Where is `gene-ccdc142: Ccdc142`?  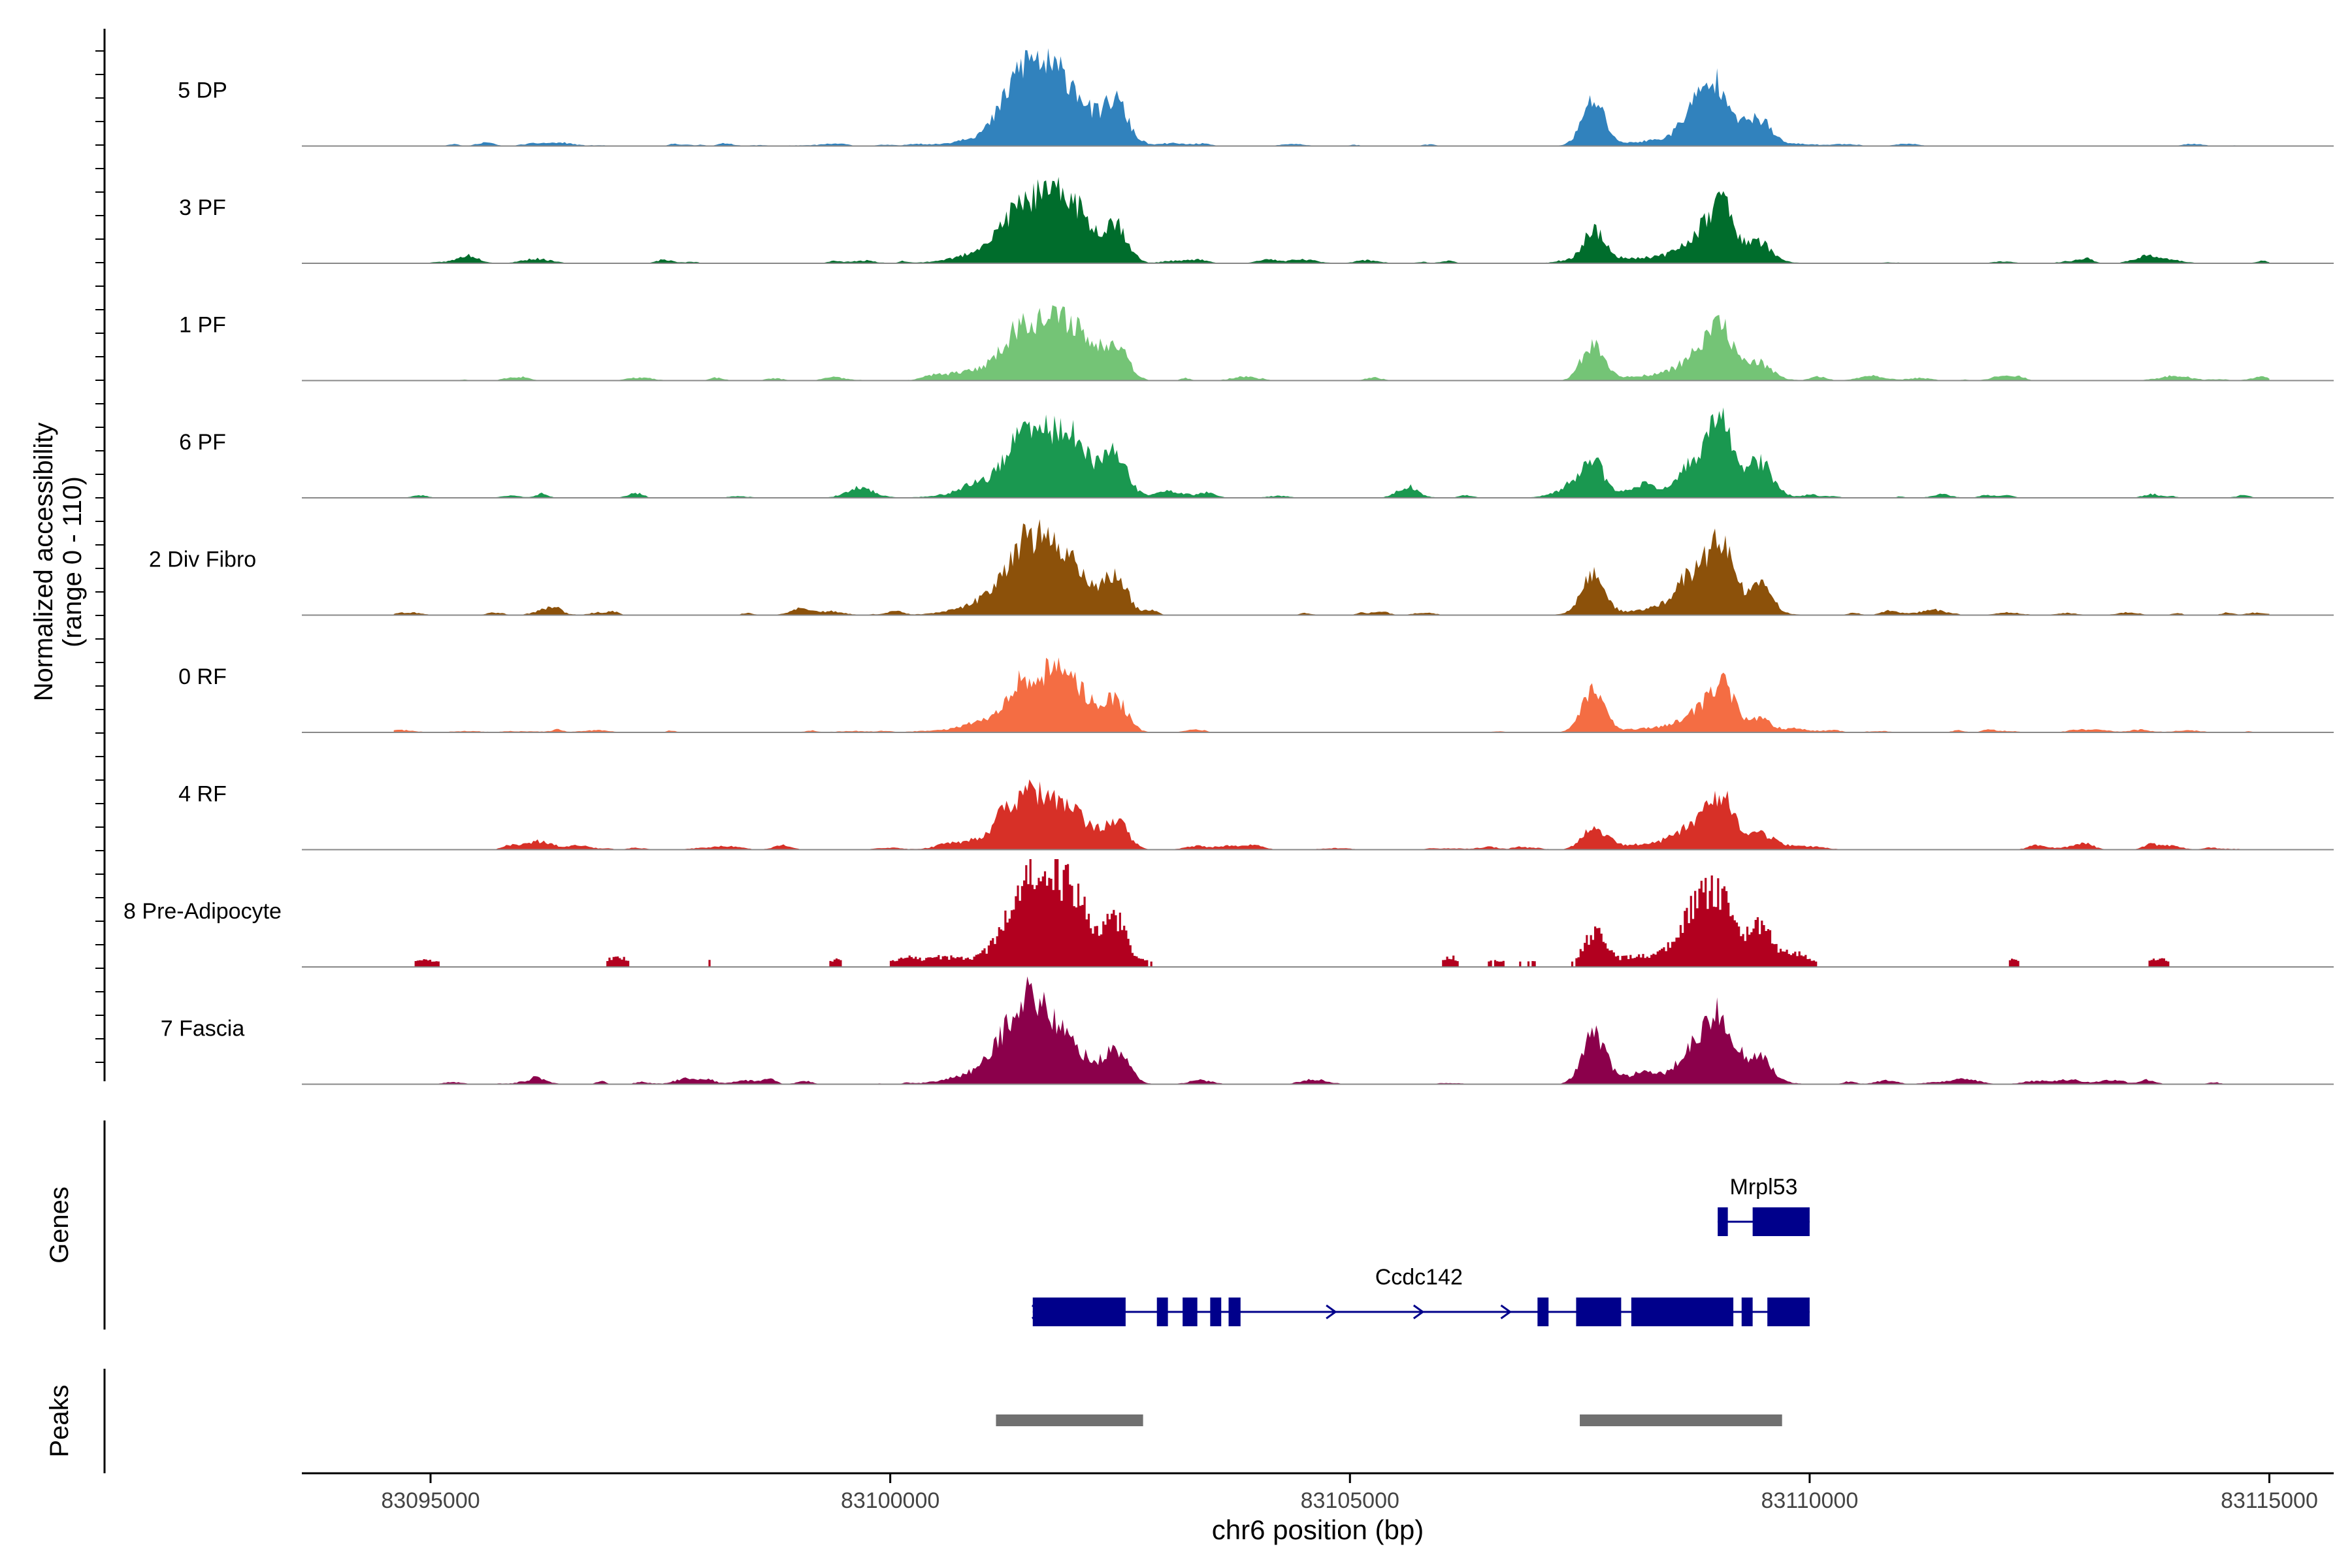 gene-ccdc142: Ccdc142 is located at coordinates (1420, 1295).